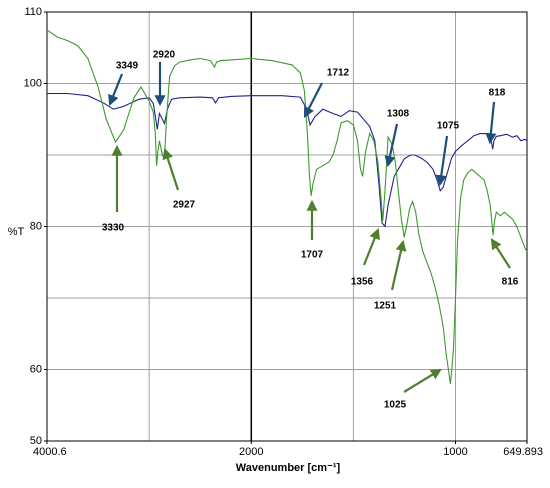  What do you see at coordinates (288, 468) in the screenshot?
I see `x-axis-label: Wavenumber [cm⁻¹]` at bounding box center [288, 468].